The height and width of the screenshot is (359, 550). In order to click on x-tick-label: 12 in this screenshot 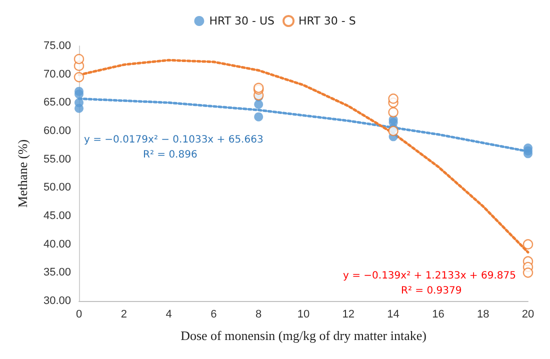, I will do `click(348, 314)`.